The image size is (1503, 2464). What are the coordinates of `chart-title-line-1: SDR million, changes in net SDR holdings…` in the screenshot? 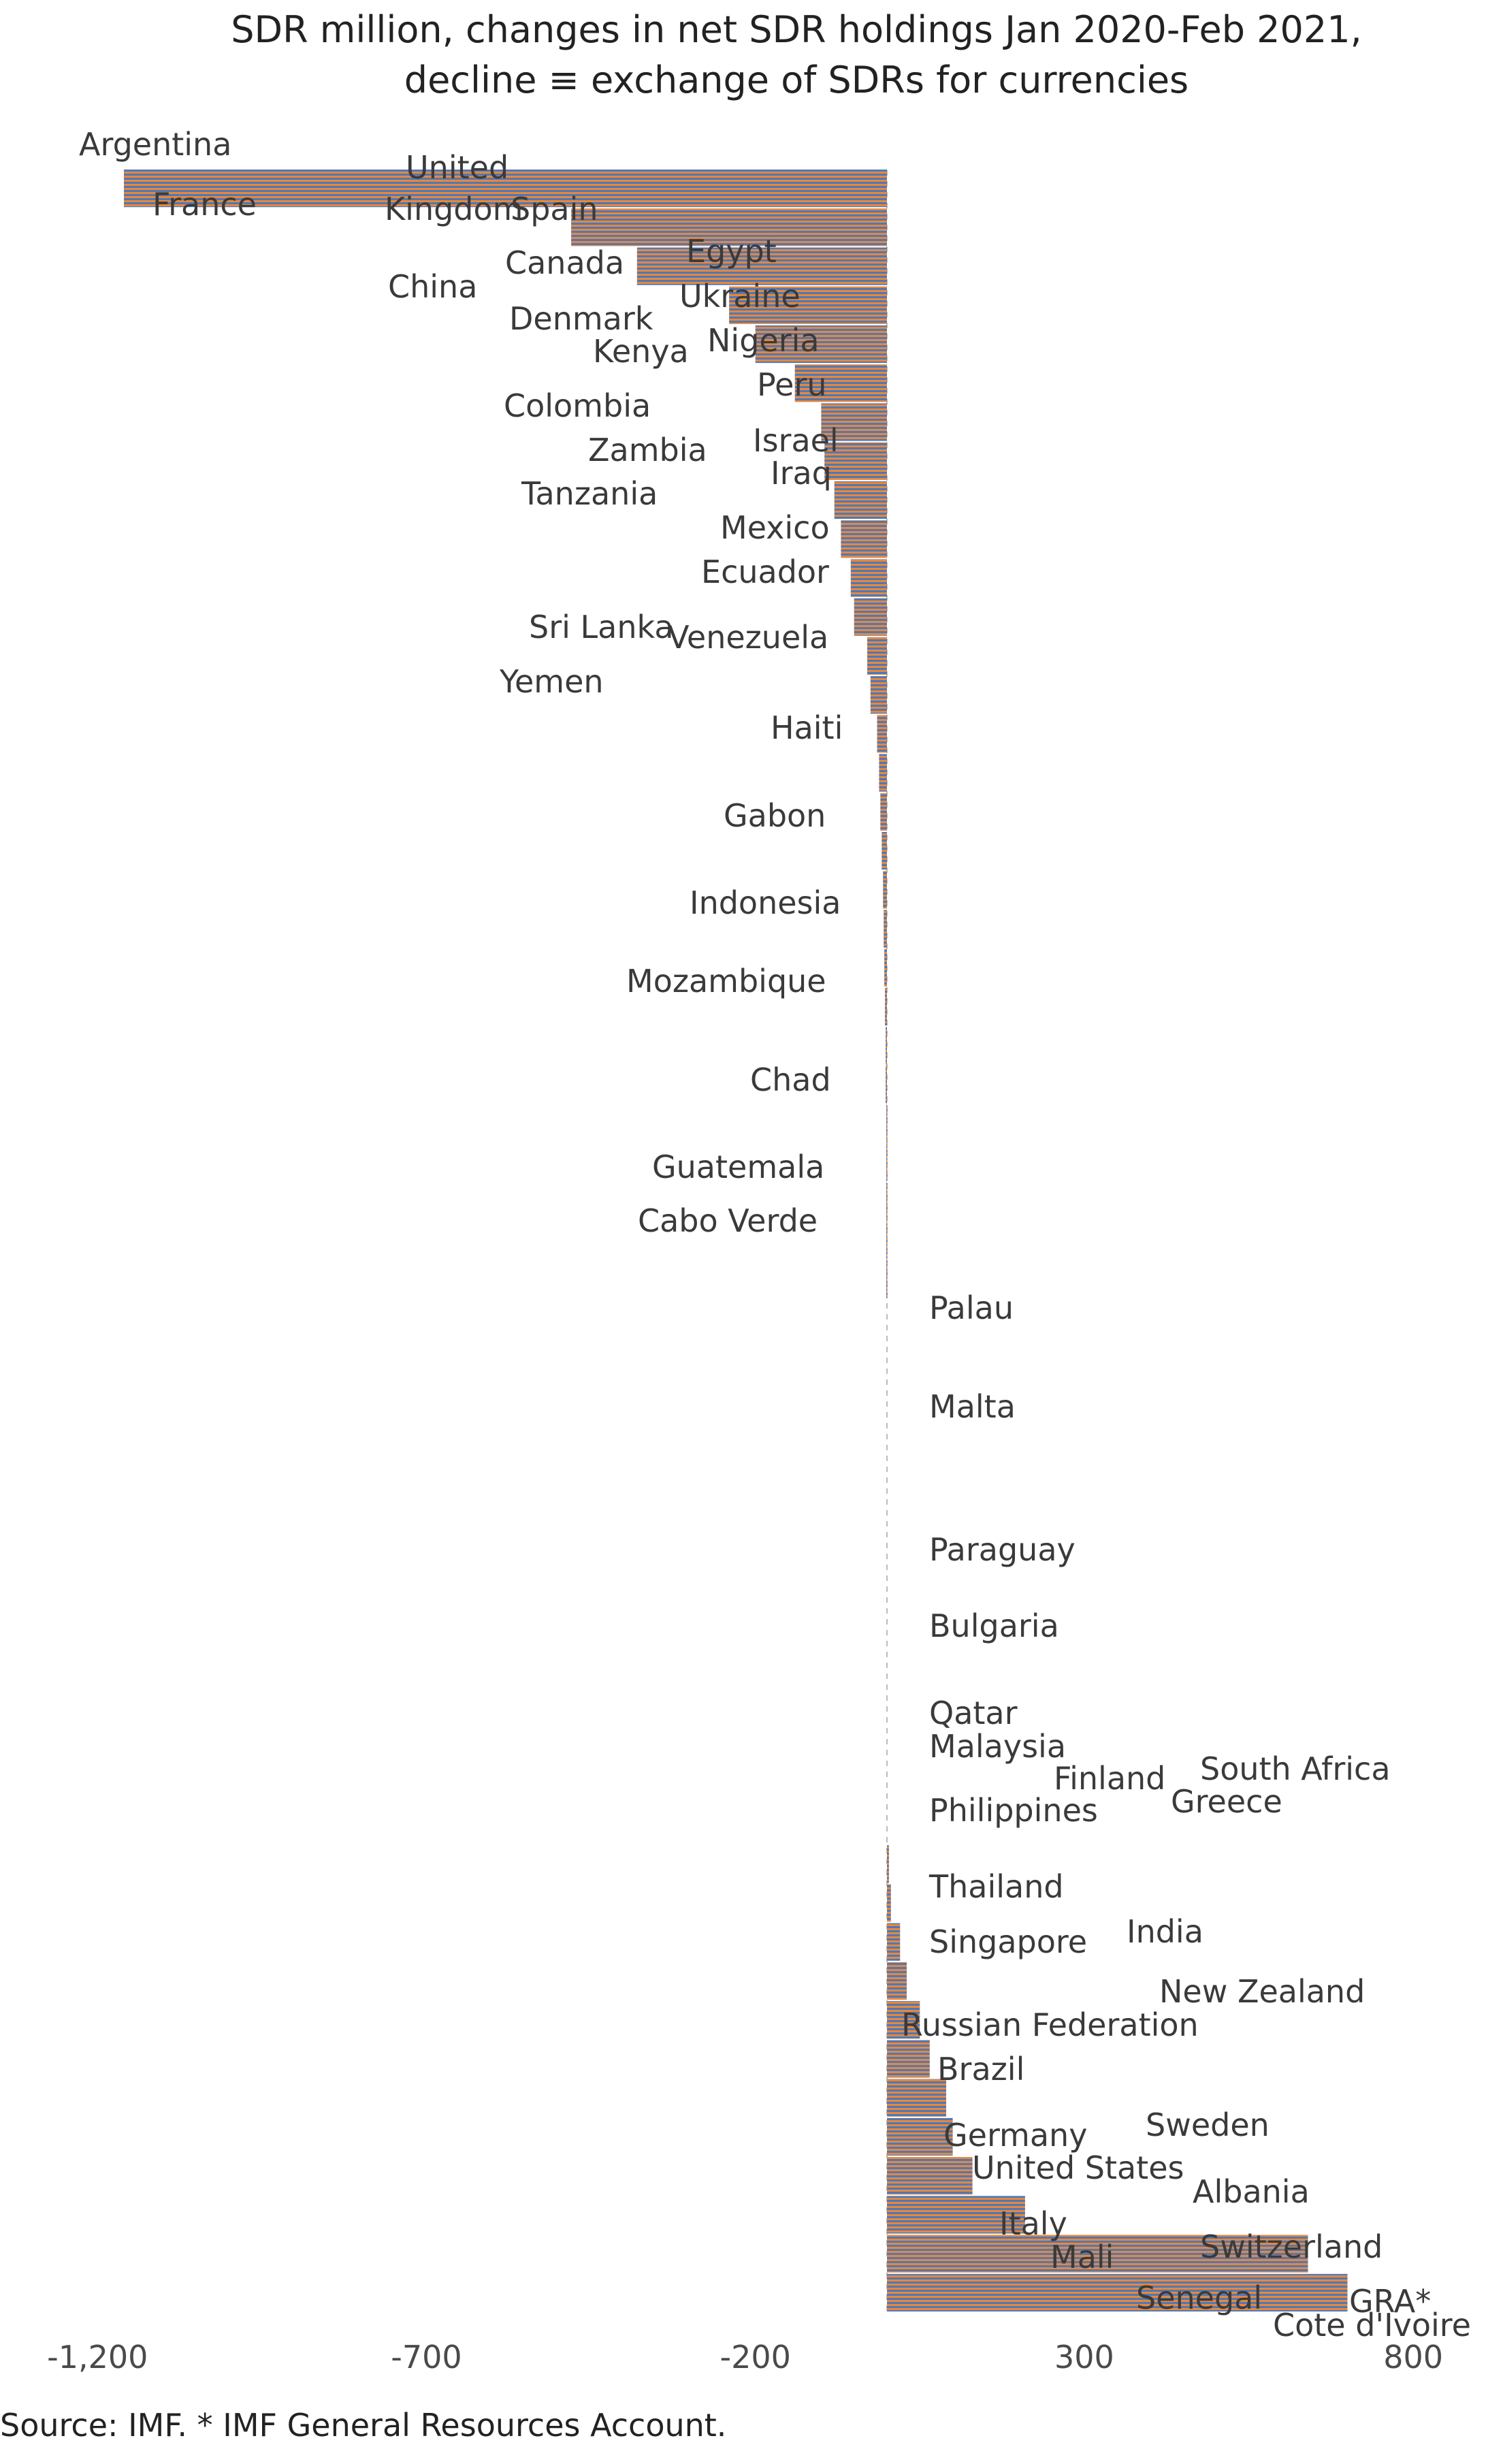 It's located at (796, 29).